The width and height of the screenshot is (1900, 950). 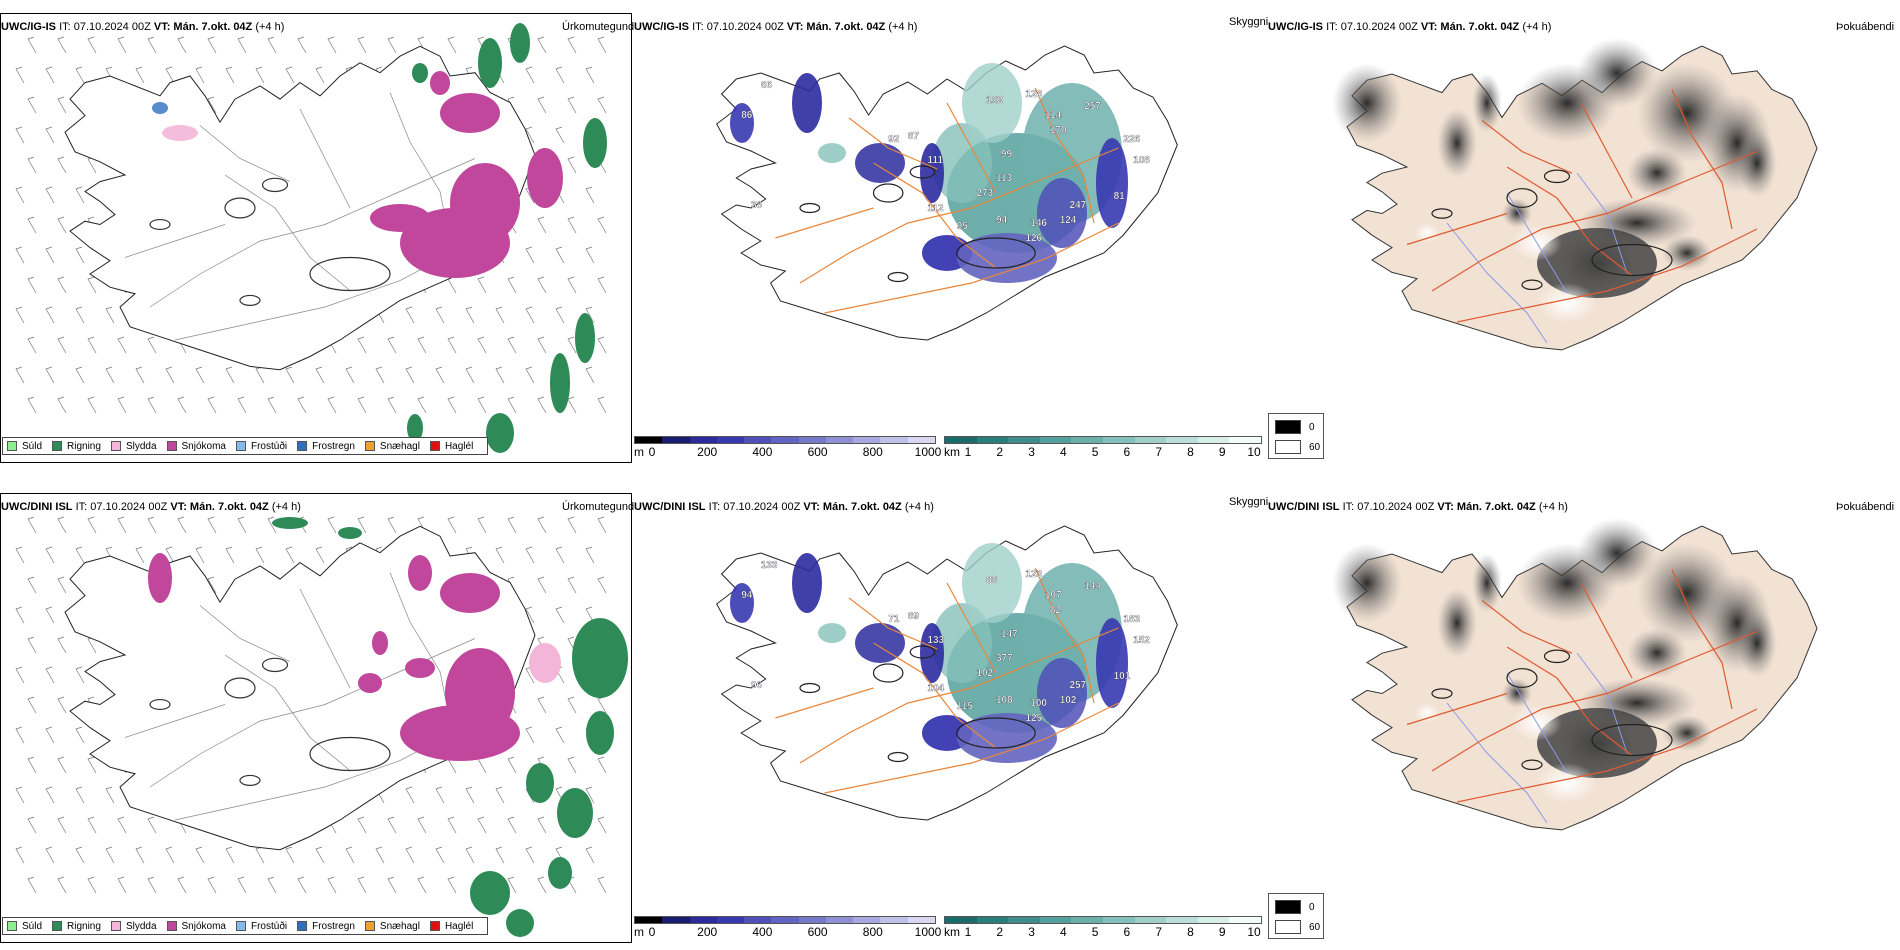 I want to click on cloud-base-label: 112, so click(x=935, y=208).